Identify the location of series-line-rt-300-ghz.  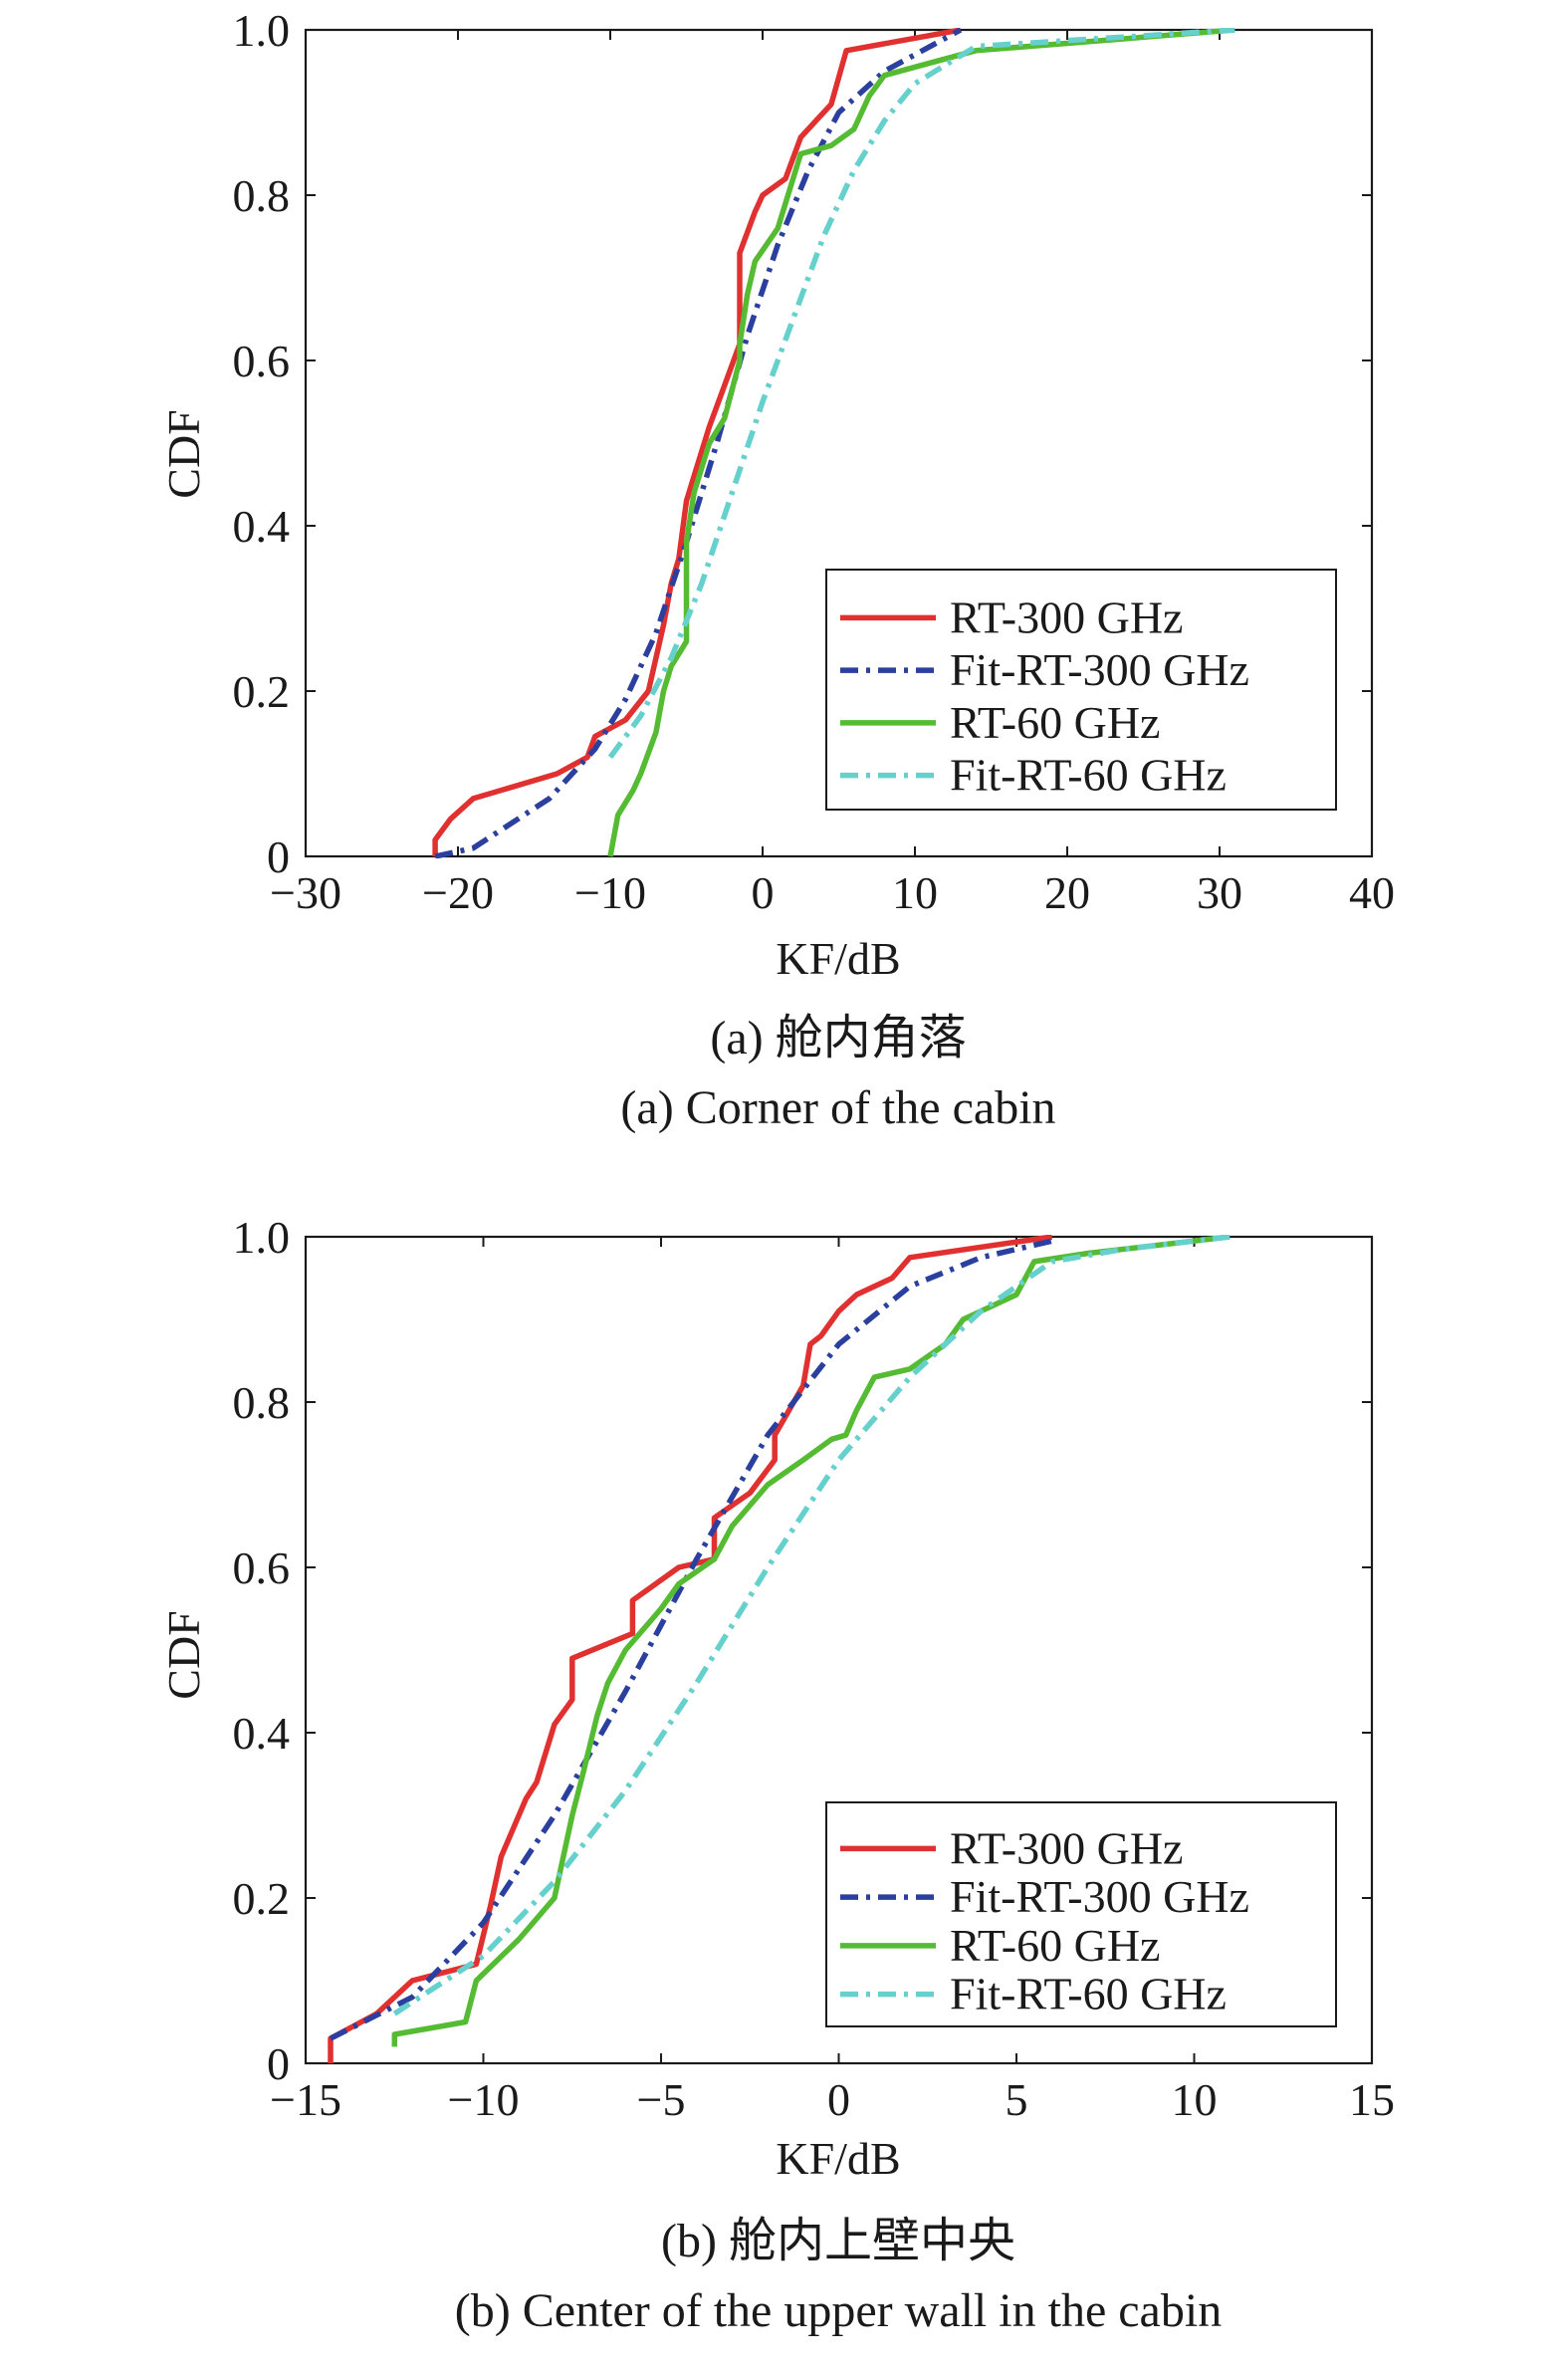
(697, 442).